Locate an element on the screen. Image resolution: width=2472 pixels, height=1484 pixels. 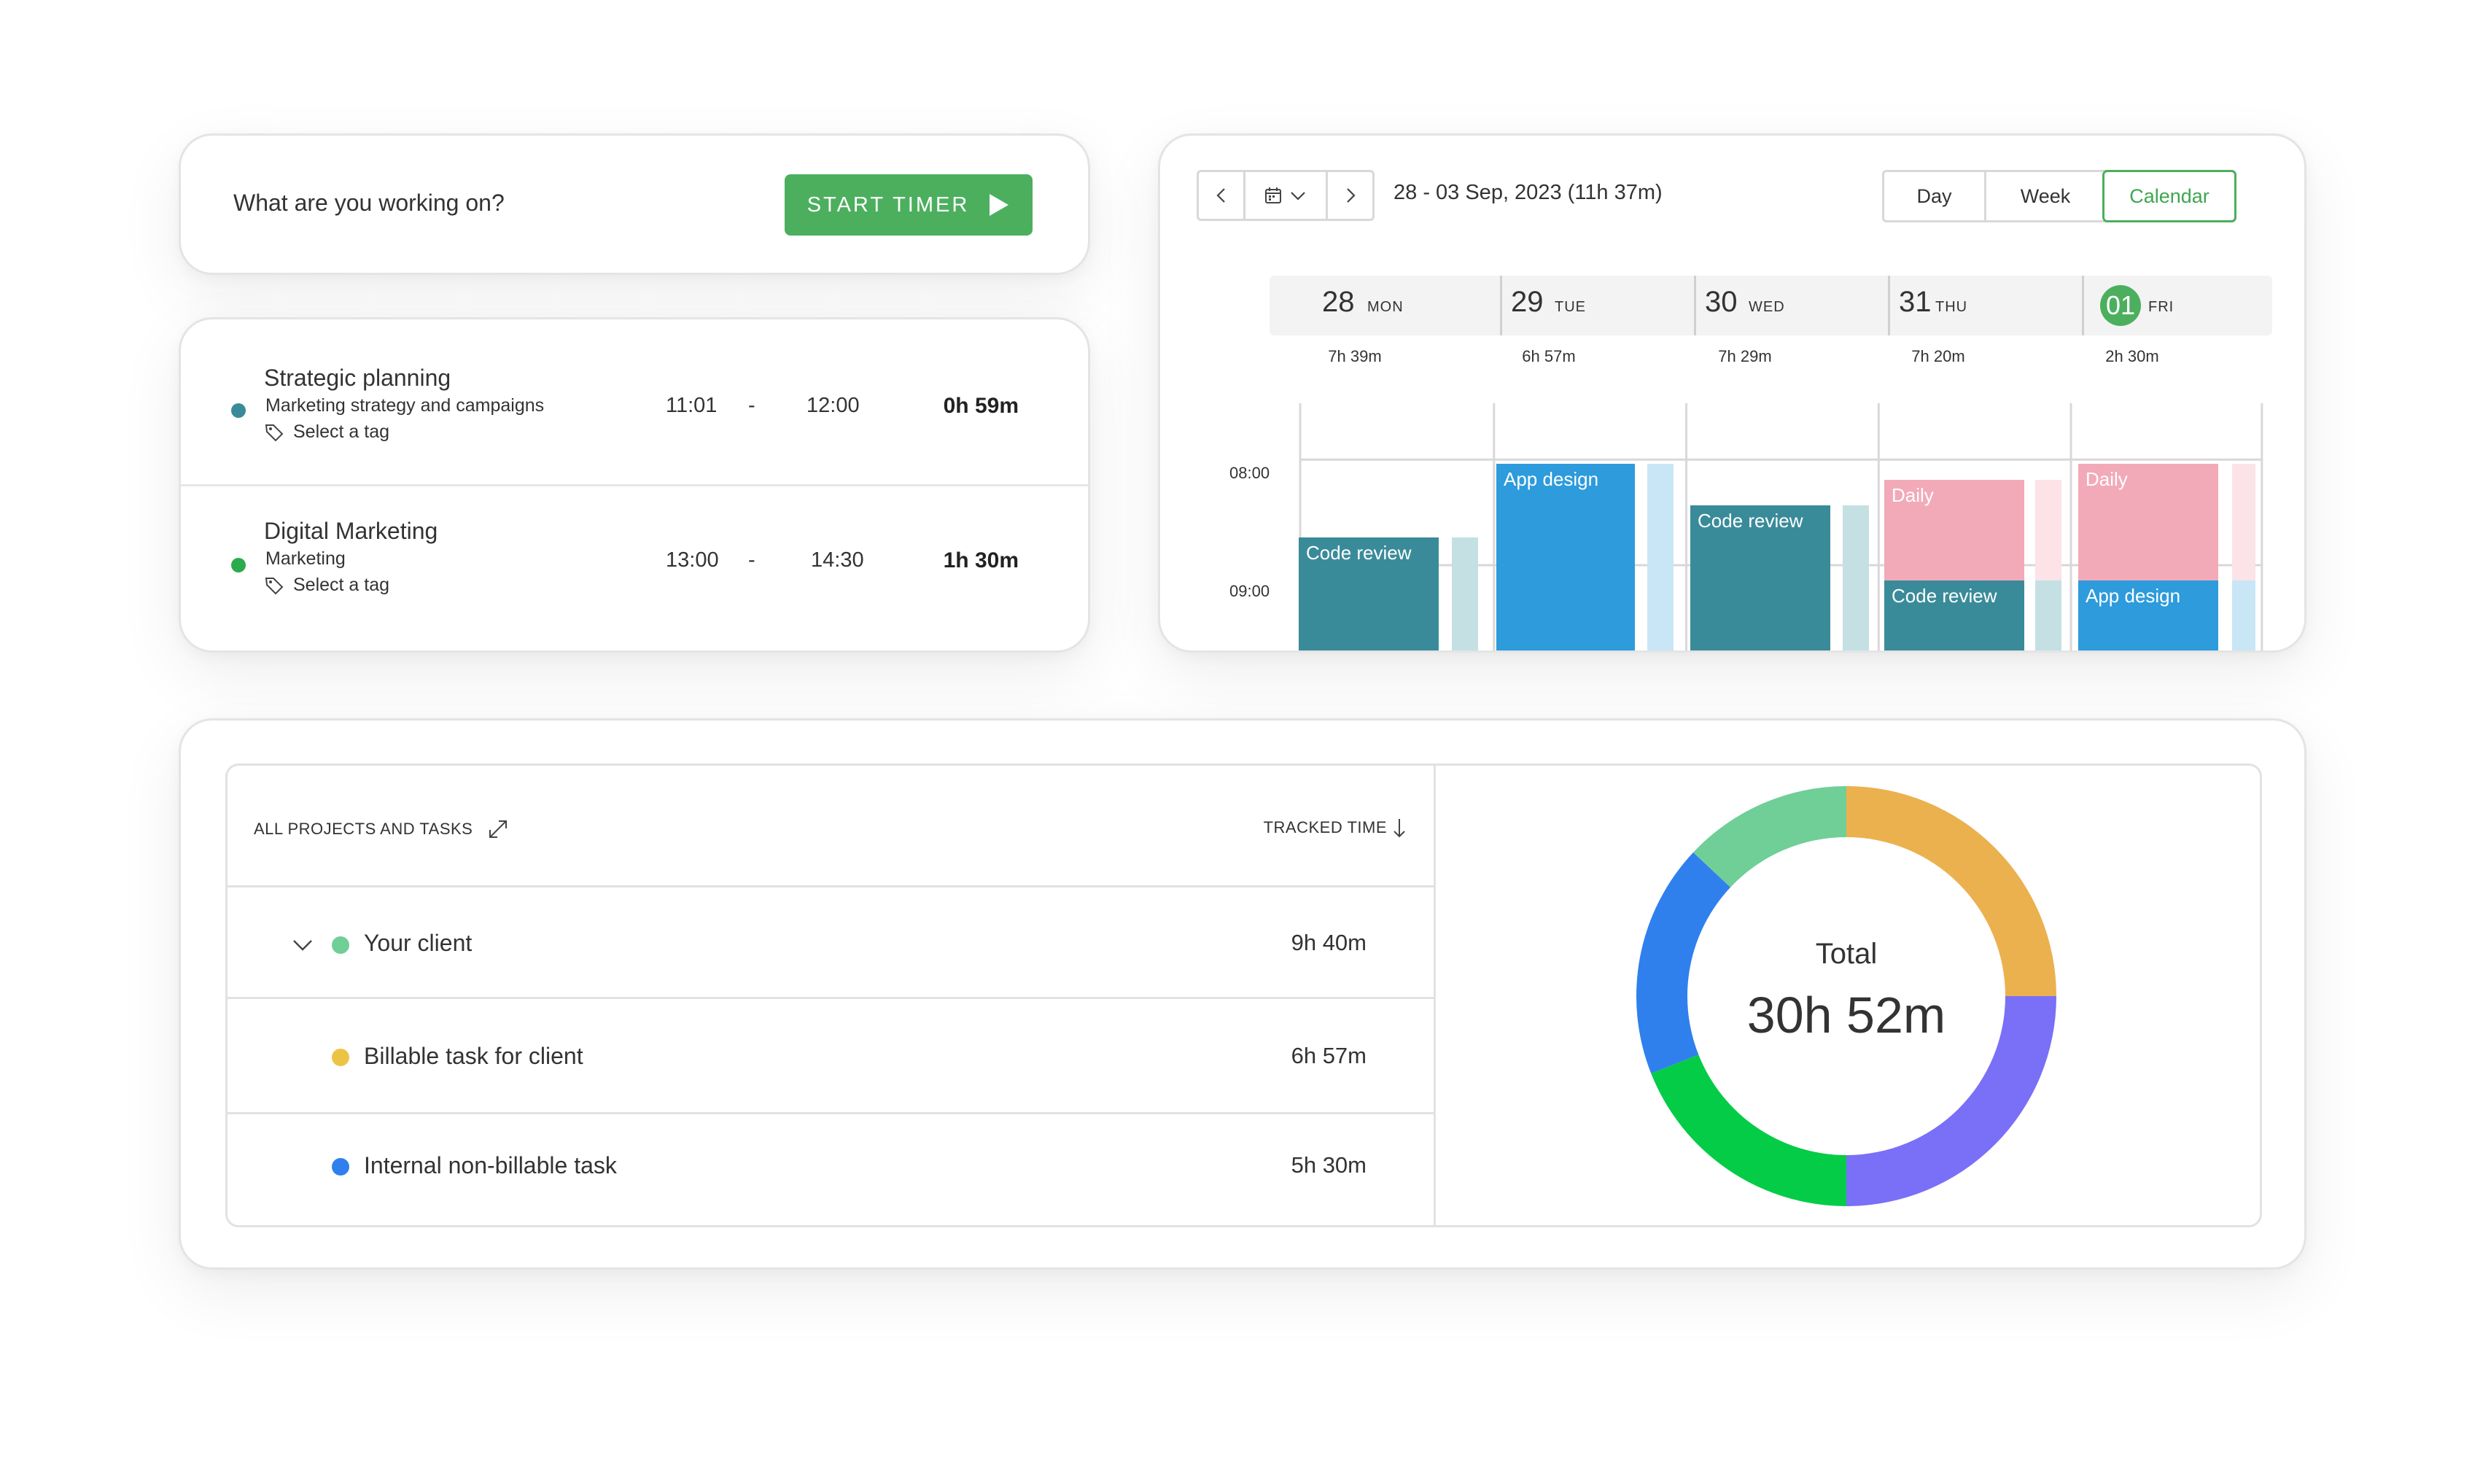
donut-center-label: Total is located at coordinates (1847, 954).